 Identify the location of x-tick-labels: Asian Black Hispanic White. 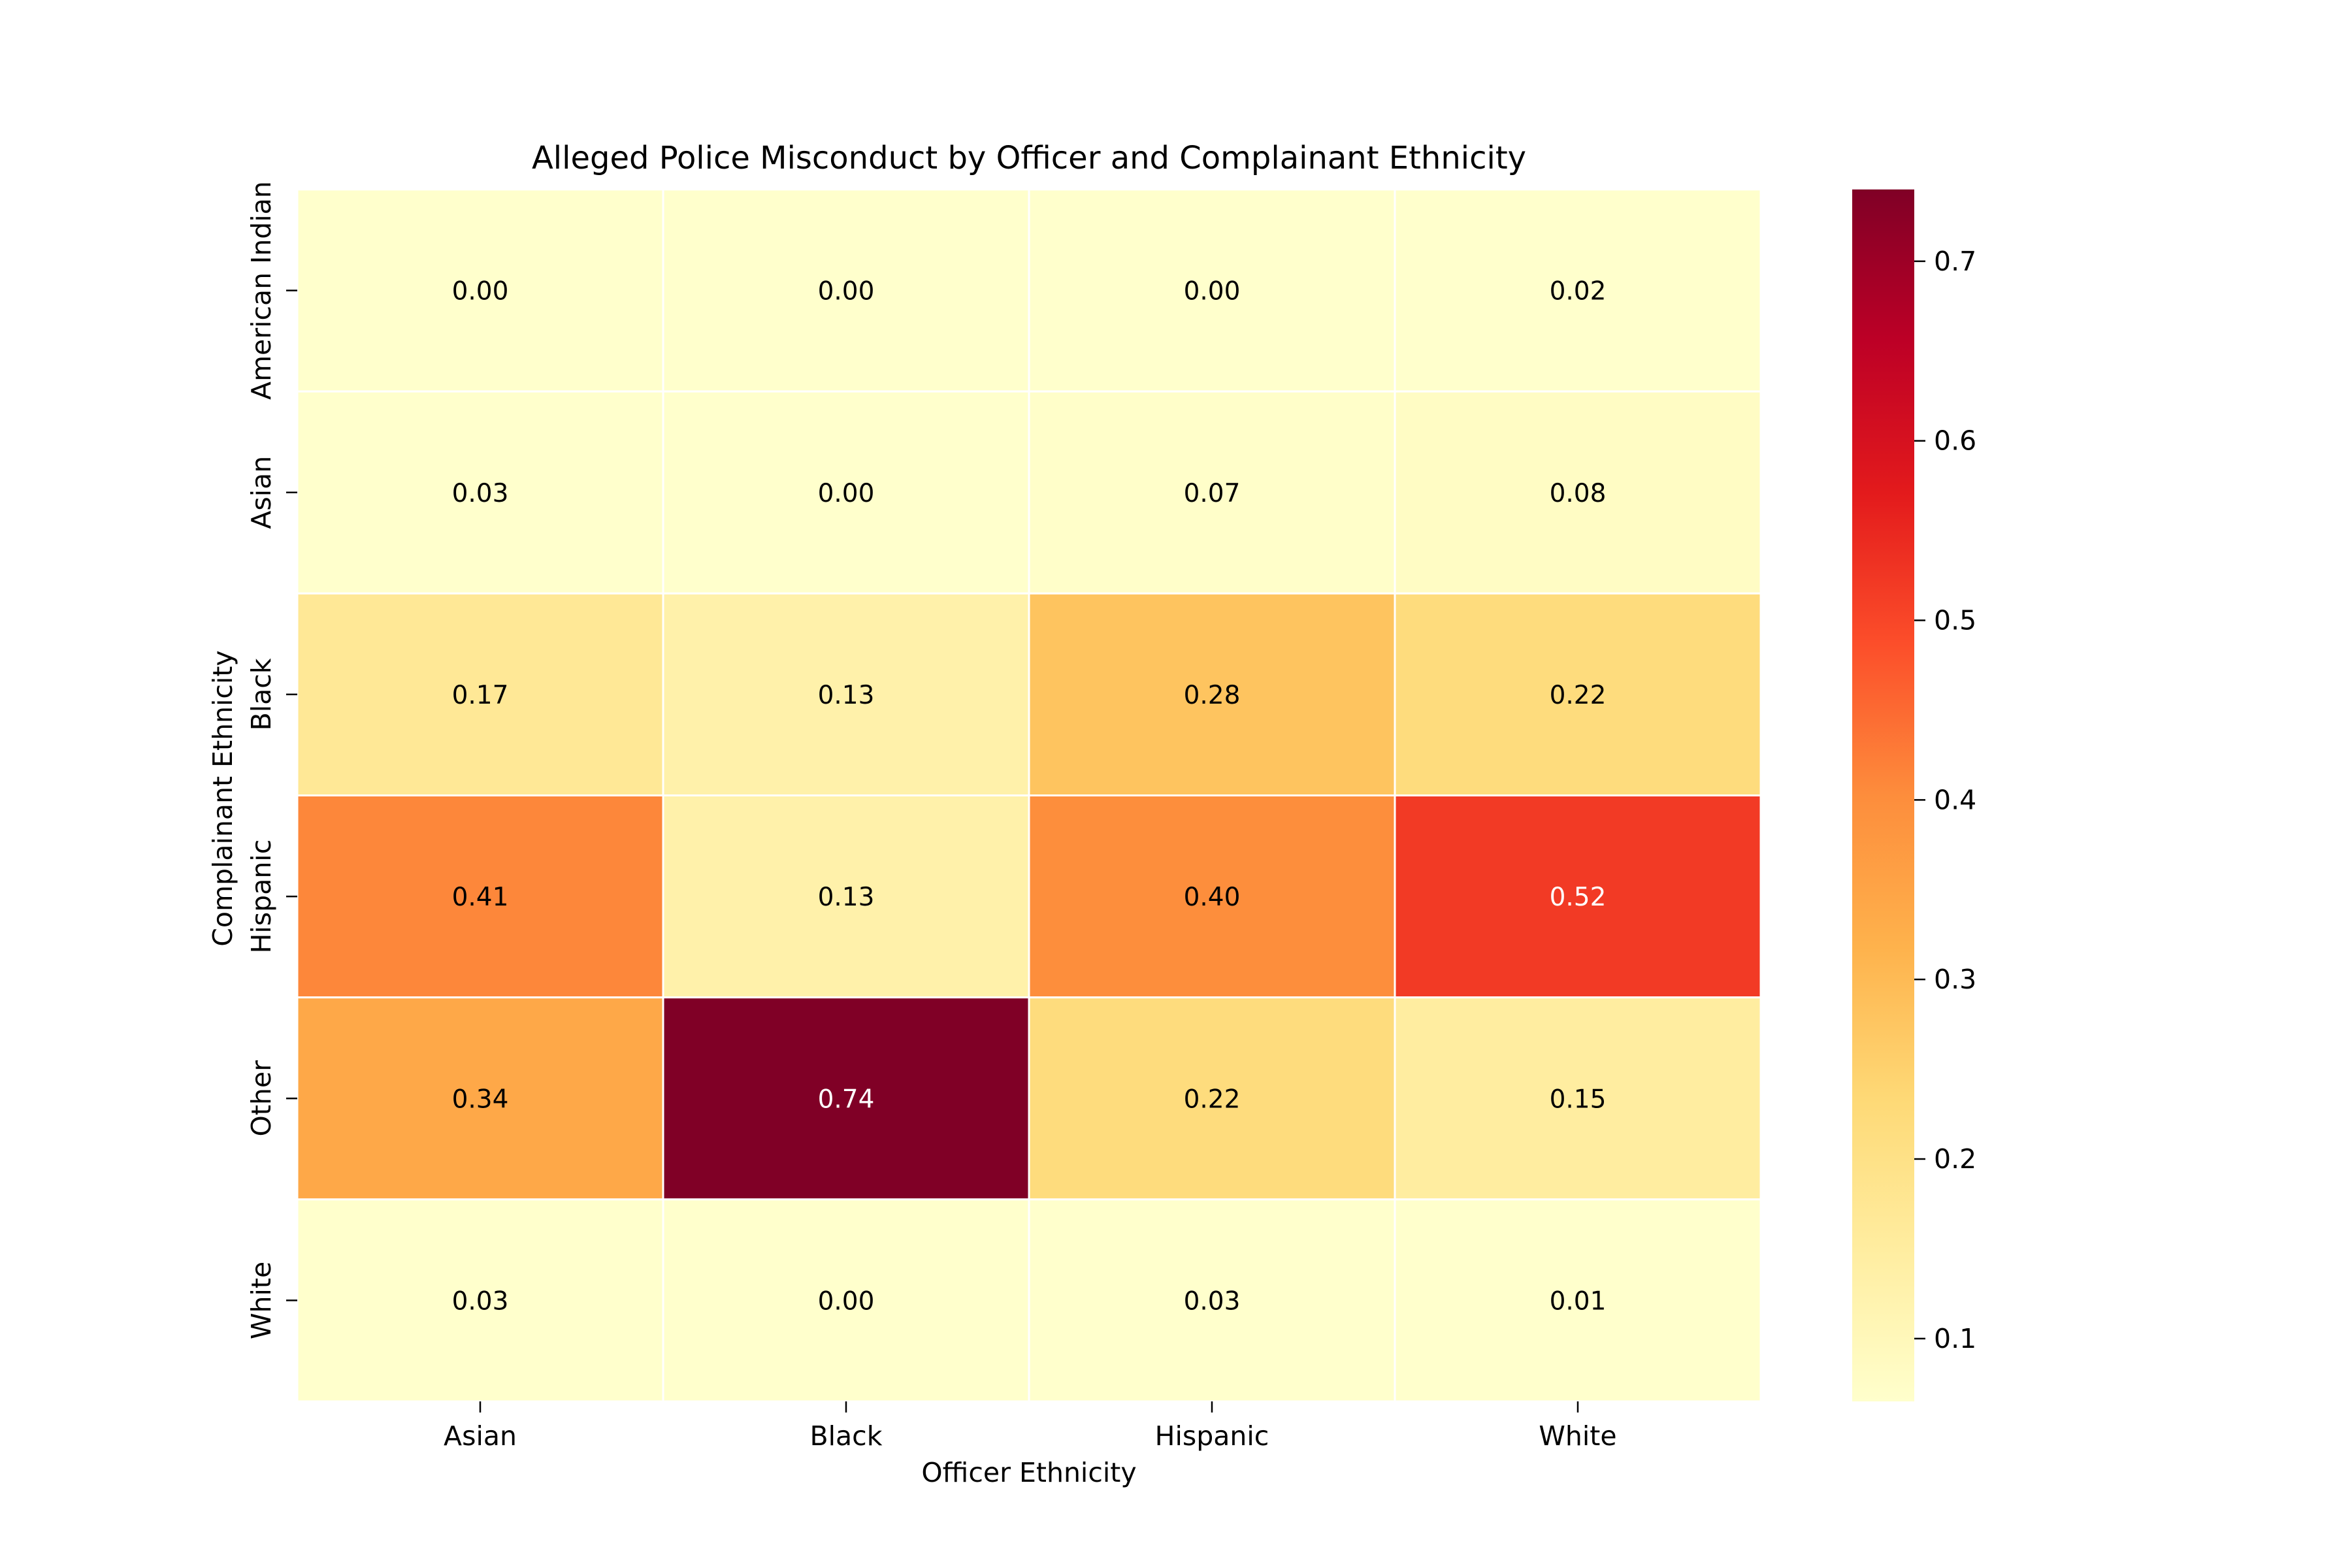
(1030, 1426).